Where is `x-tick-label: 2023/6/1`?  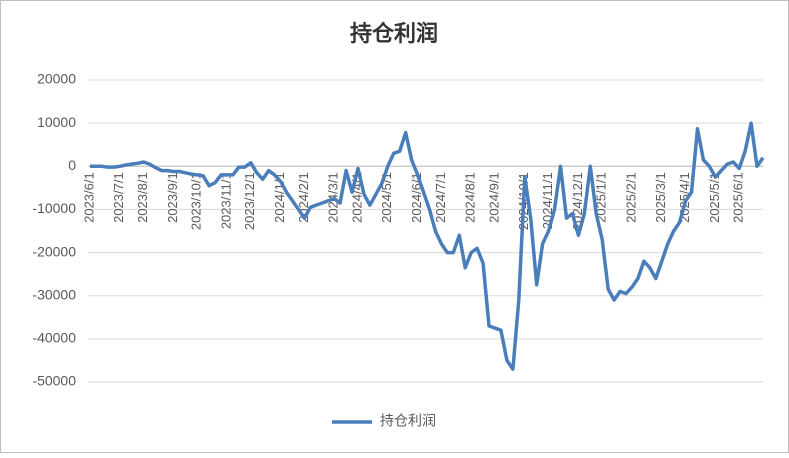
x-tick-label: 2023/6/1 is located at coordinates (88, 197).